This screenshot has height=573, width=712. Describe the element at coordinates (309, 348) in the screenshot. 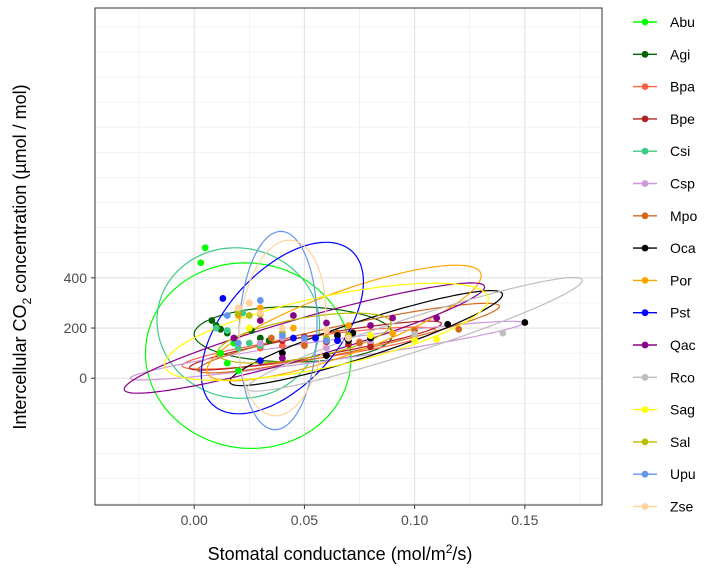

I see `ellipse-bpa` at that location.